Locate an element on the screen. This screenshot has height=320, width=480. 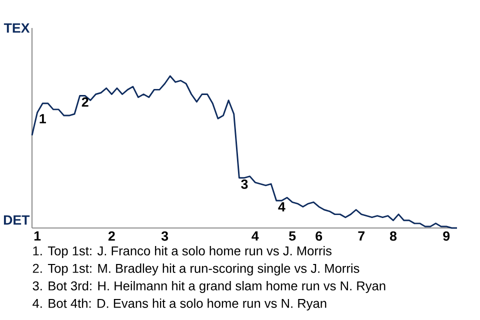
x-tick-label: 1 is located at coordinates (37, 236).